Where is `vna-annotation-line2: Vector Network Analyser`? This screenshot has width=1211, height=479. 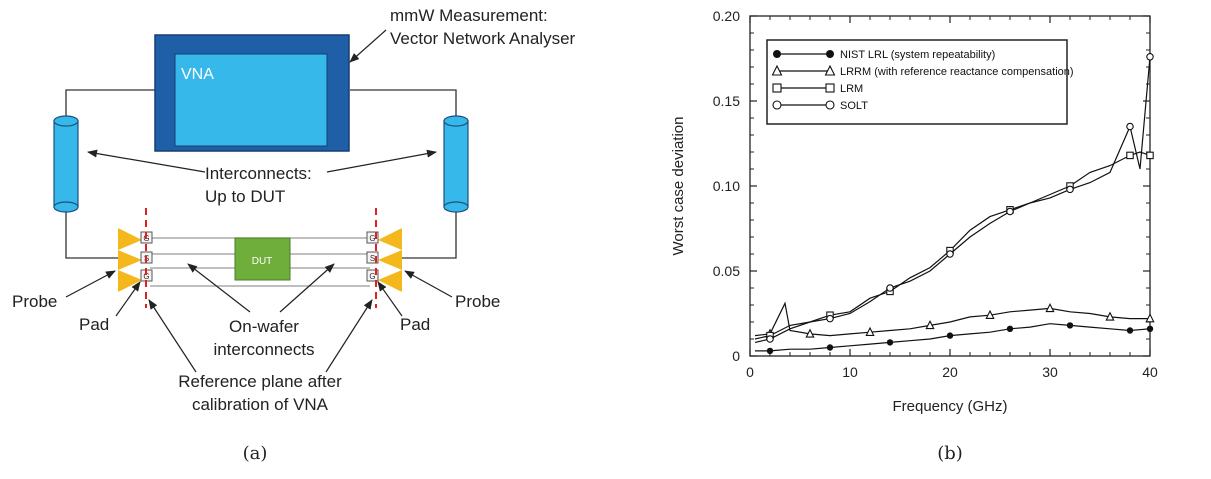 vna-annotation-line2: Vector Network Analyser is located at coordinates (483, 38).